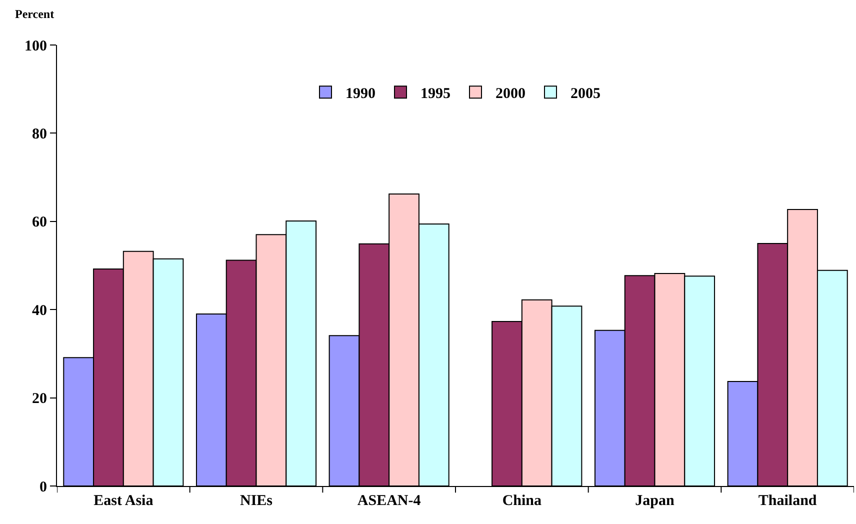 This screenshot has height=524, width=856. What do you see at coordinates (585, 94) in the screenshot?
I see `legend-label: 2005` at bounding box center [585, 94].